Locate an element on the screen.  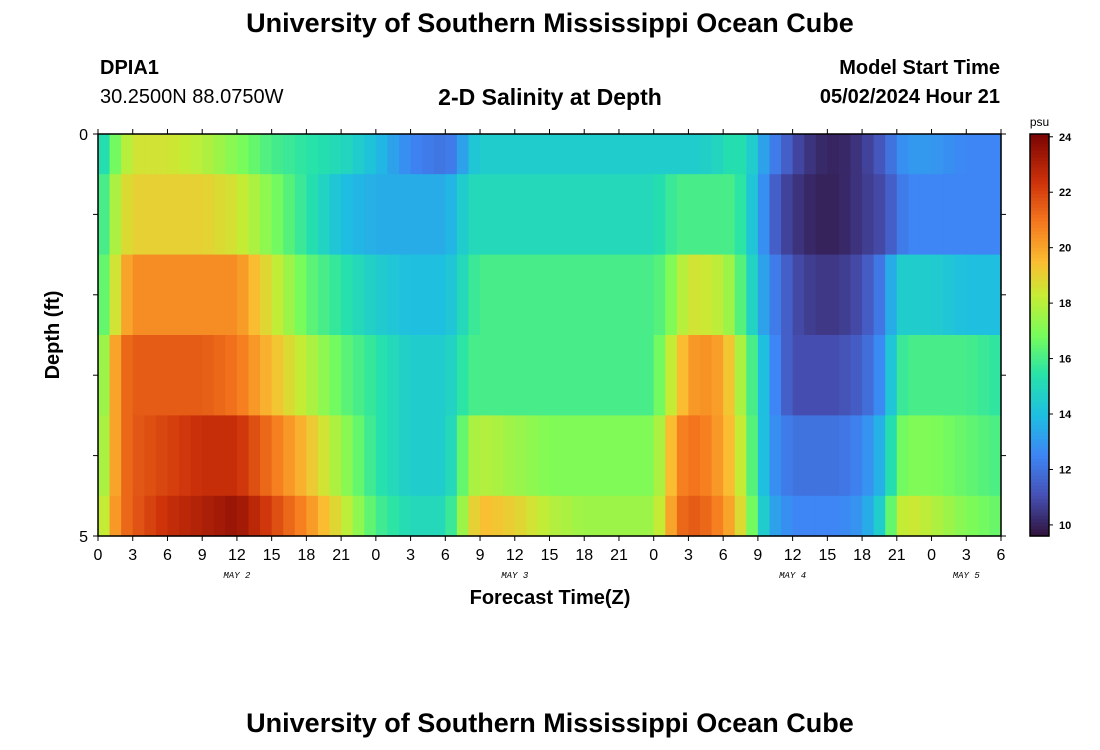
model-start-label: Model Start Time is located at coordinates (919, 68).